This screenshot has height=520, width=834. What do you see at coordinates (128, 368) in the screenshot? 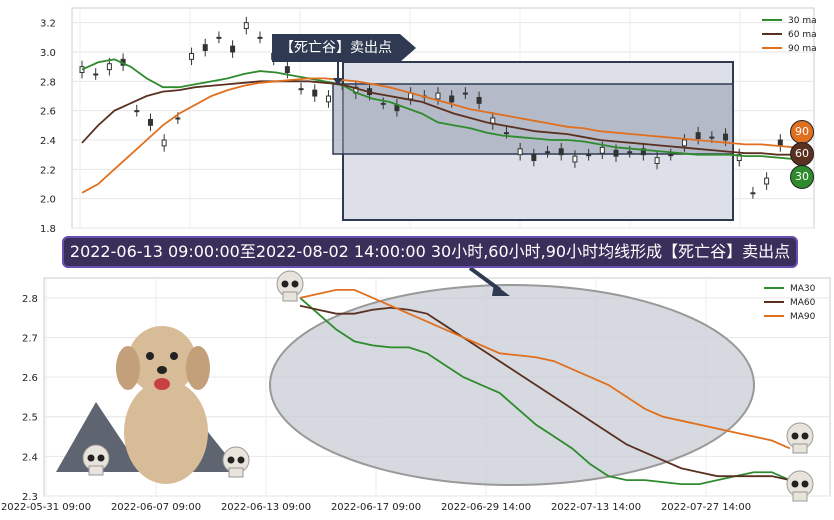
I see `dog-ear-left` at bounding box center [128, 368].